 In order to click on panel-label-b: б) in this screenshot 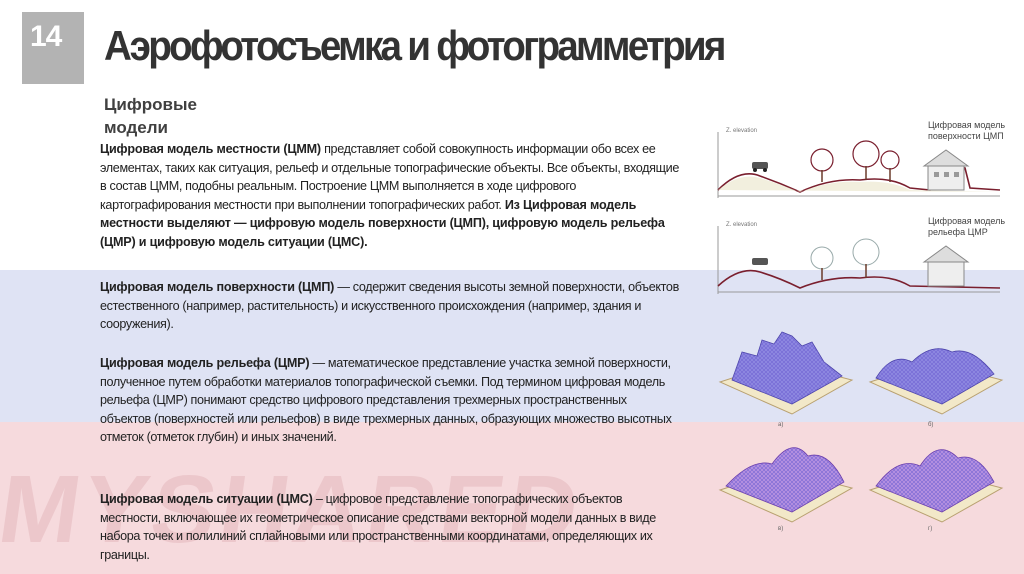, I will do `click(930, 425)`.